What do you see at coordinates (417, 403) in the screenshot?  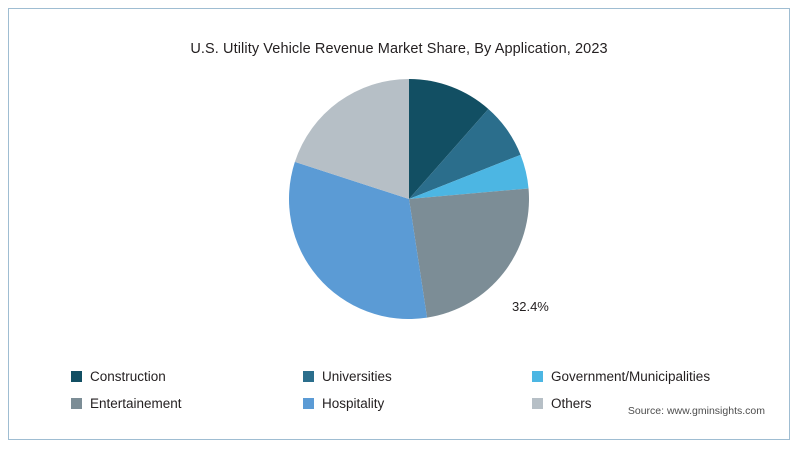 I see `legend-item-hospitality: Hospitality` at bounding box center [417, 403].